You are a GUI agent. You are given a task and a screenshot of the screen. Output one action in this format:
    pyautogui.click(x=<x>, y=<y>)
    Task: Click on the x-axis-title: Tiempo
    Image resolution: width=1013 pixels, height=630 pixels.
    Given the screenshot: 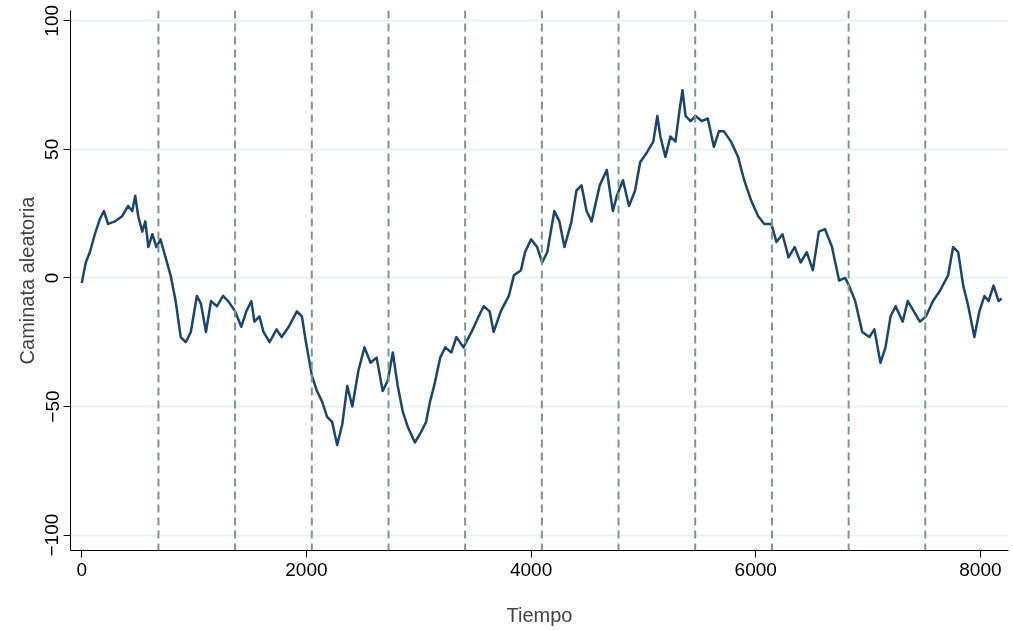 What is the action you would take?
    pyautogui.click(x=539, y=614)
    